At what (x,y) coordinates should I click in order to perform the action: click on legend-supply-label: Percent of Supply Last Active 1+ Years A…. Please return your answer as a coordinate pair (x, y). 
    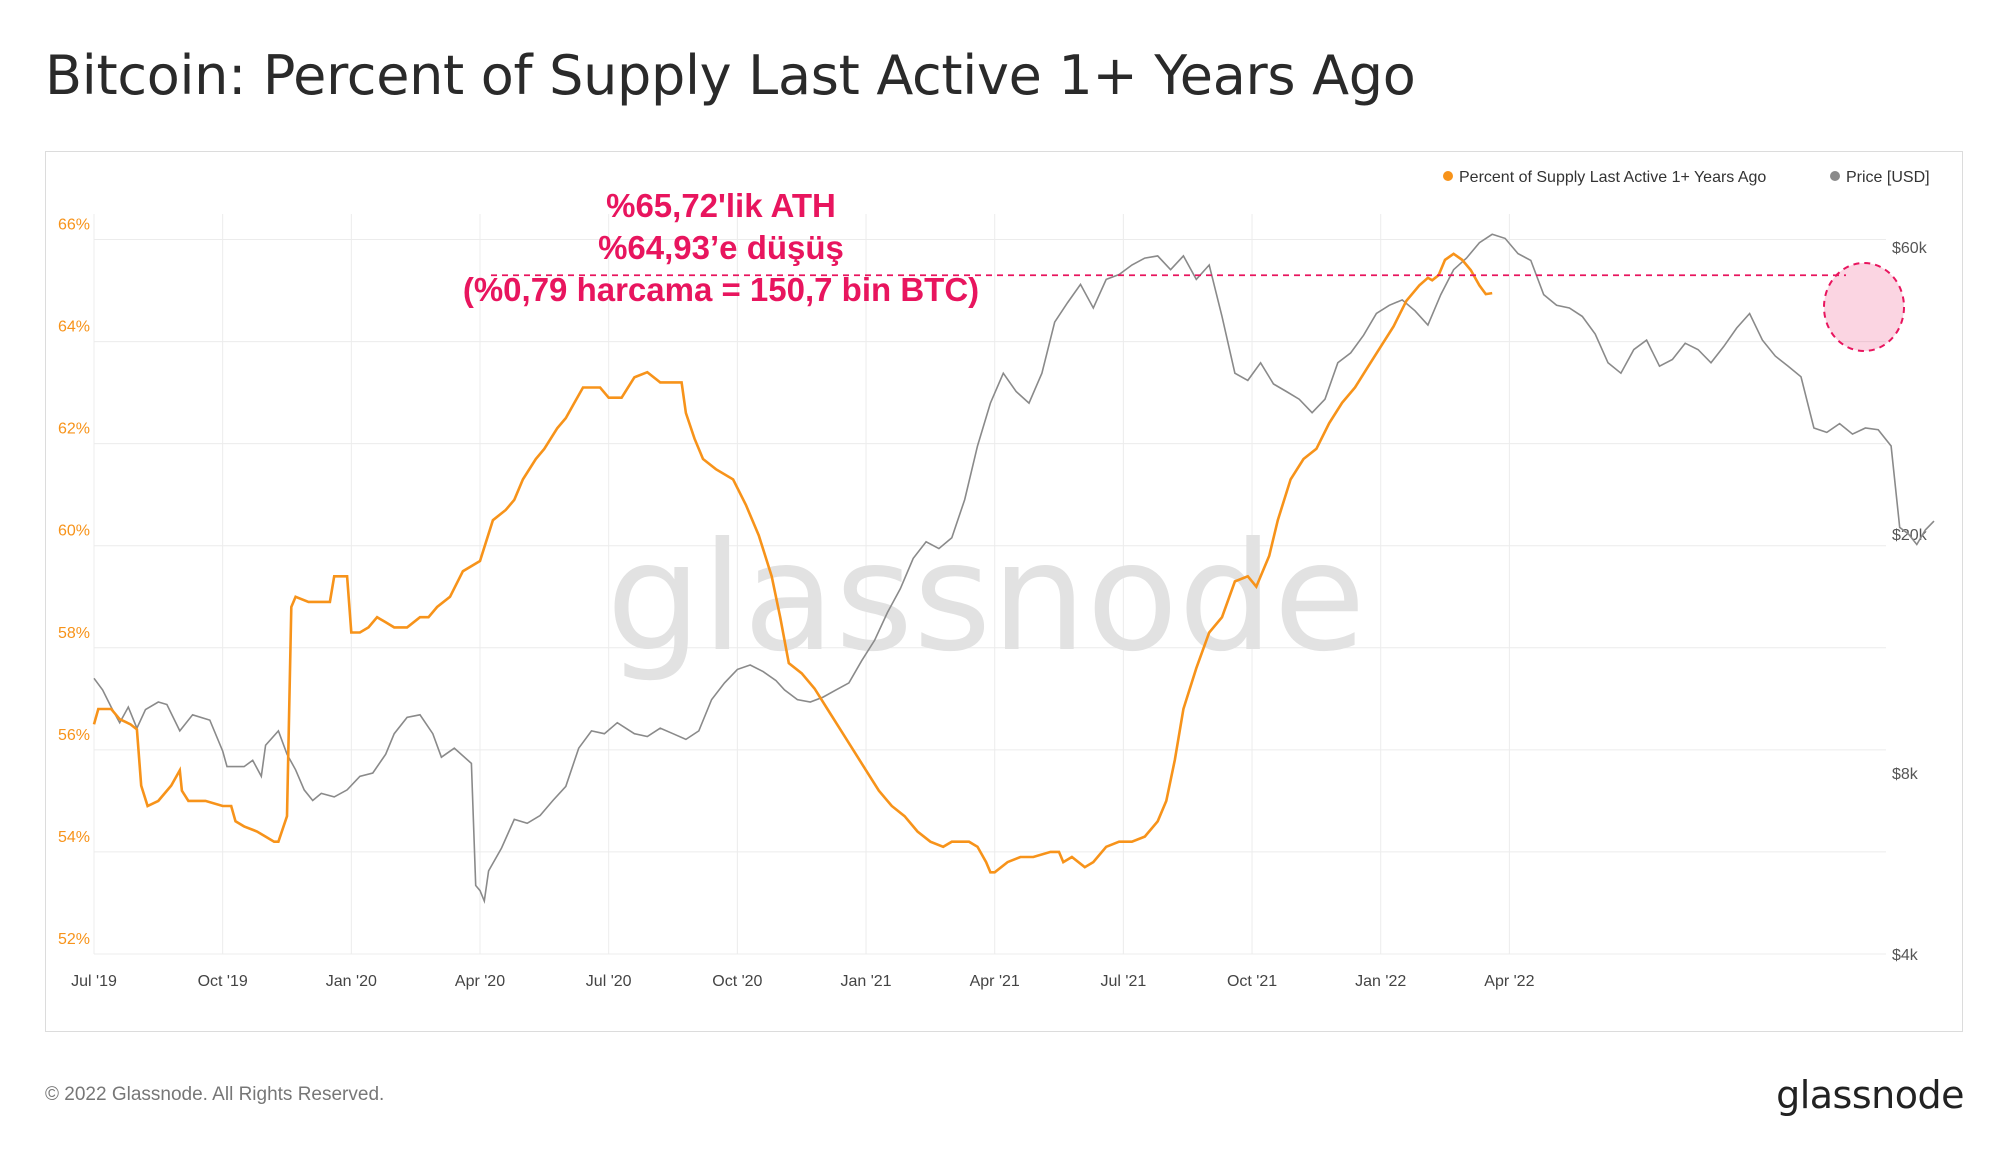
    Looking at the image, I should click on (1612, 177).